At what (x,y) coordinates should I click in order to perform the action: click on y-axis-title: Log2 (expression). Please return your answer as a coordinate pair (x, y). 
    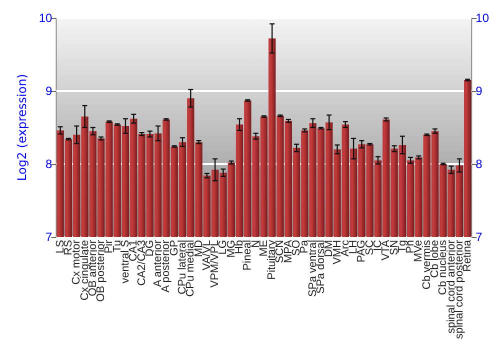
    Looking at the image, I should click on (22, 127).